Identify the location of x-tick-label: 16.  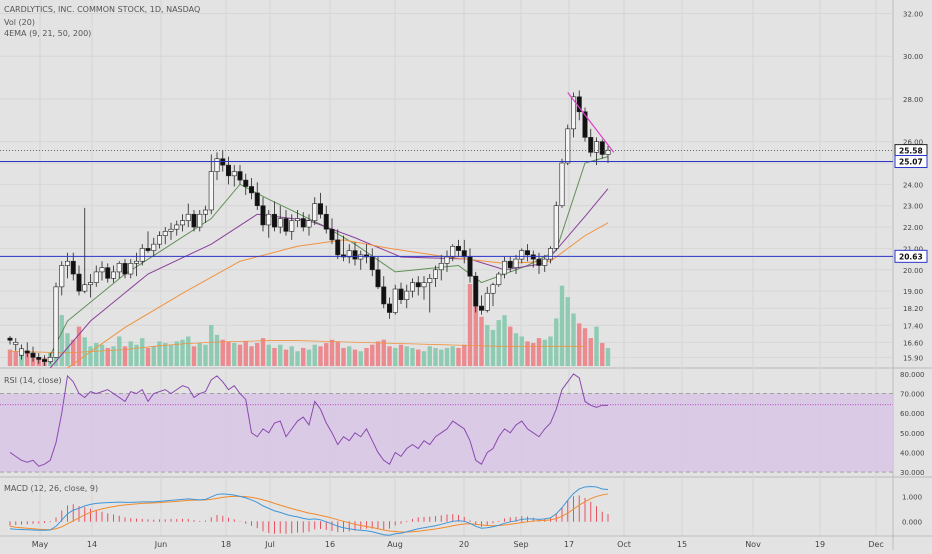
(330, 544).